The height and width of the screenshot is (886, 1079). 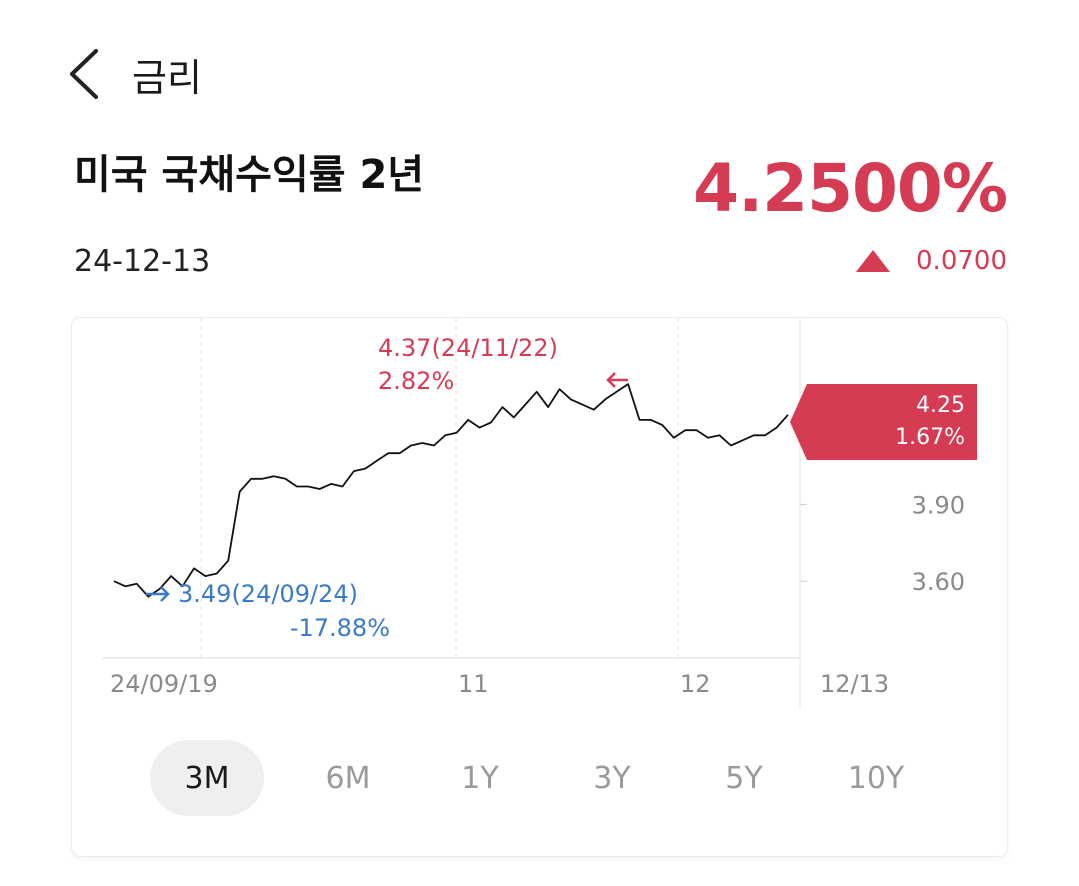 What do you see at coordinates (854, 684) in the screenshot?
I see `x-tick-label: 12/13` at bounding box center [854, 684].